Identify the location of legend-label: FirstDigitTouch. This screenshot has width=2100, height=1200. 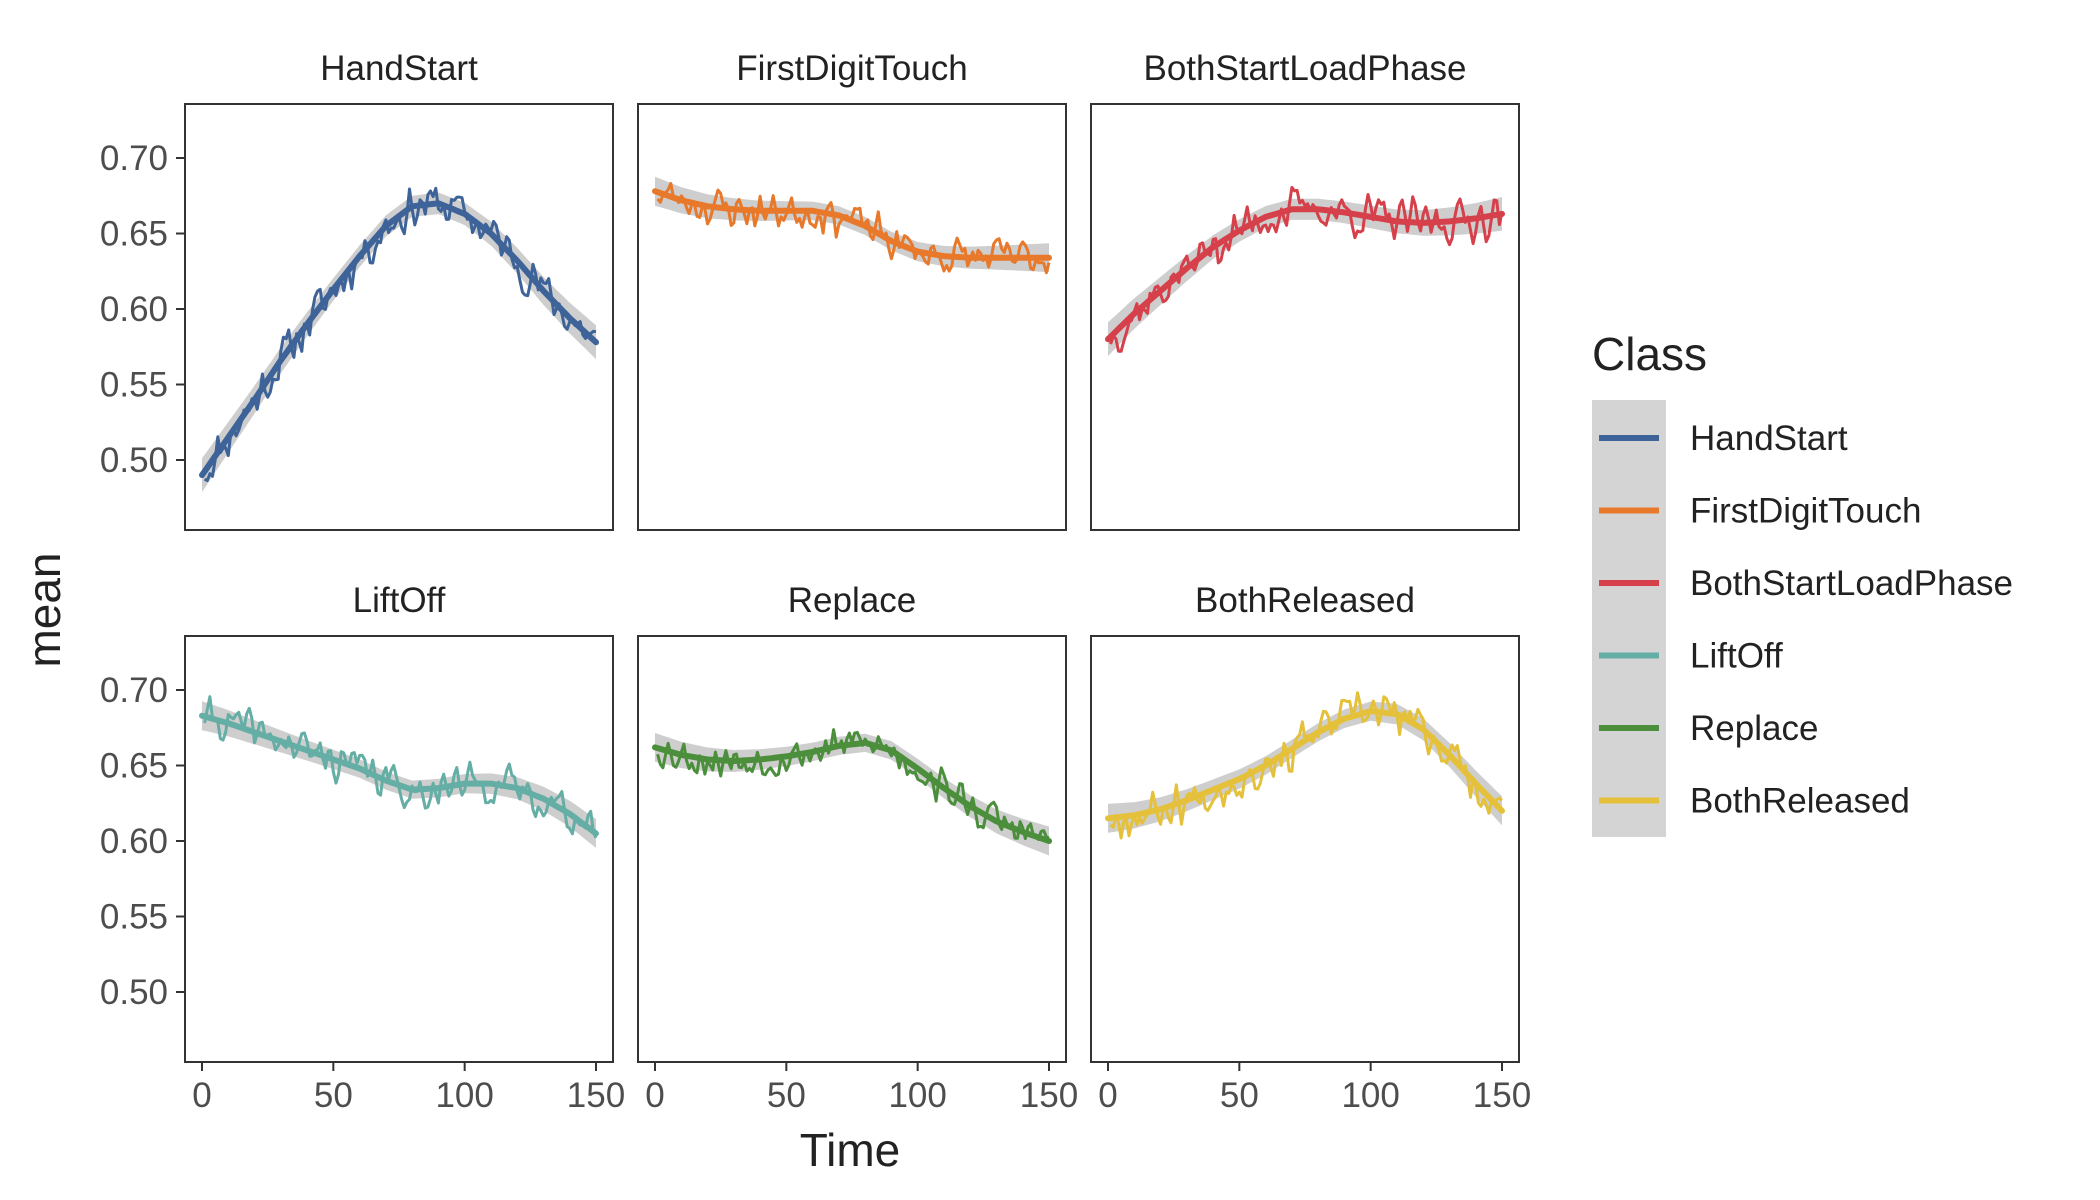
(1805, 511).